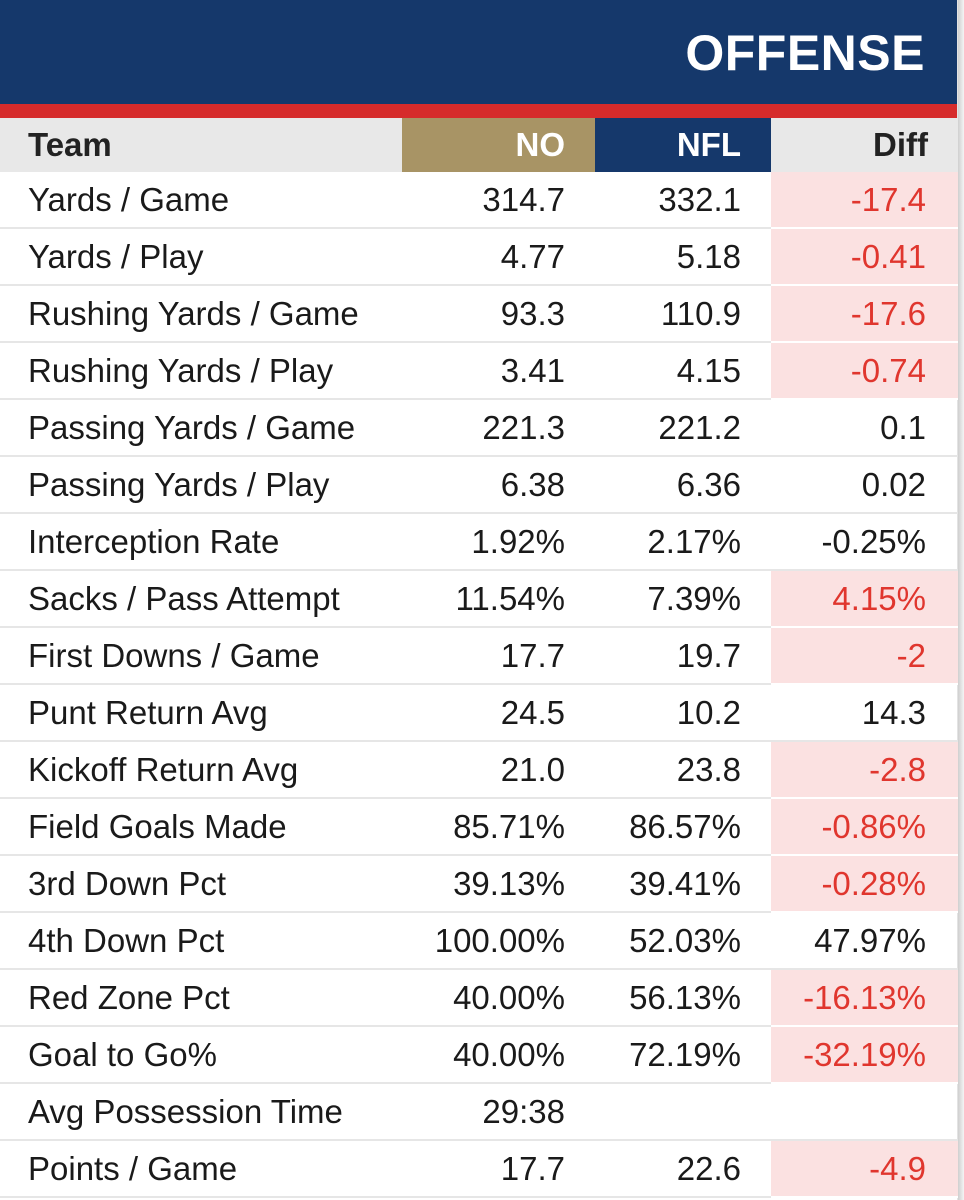  I want to click on row-value-no: 21.0, so click(498, 770).